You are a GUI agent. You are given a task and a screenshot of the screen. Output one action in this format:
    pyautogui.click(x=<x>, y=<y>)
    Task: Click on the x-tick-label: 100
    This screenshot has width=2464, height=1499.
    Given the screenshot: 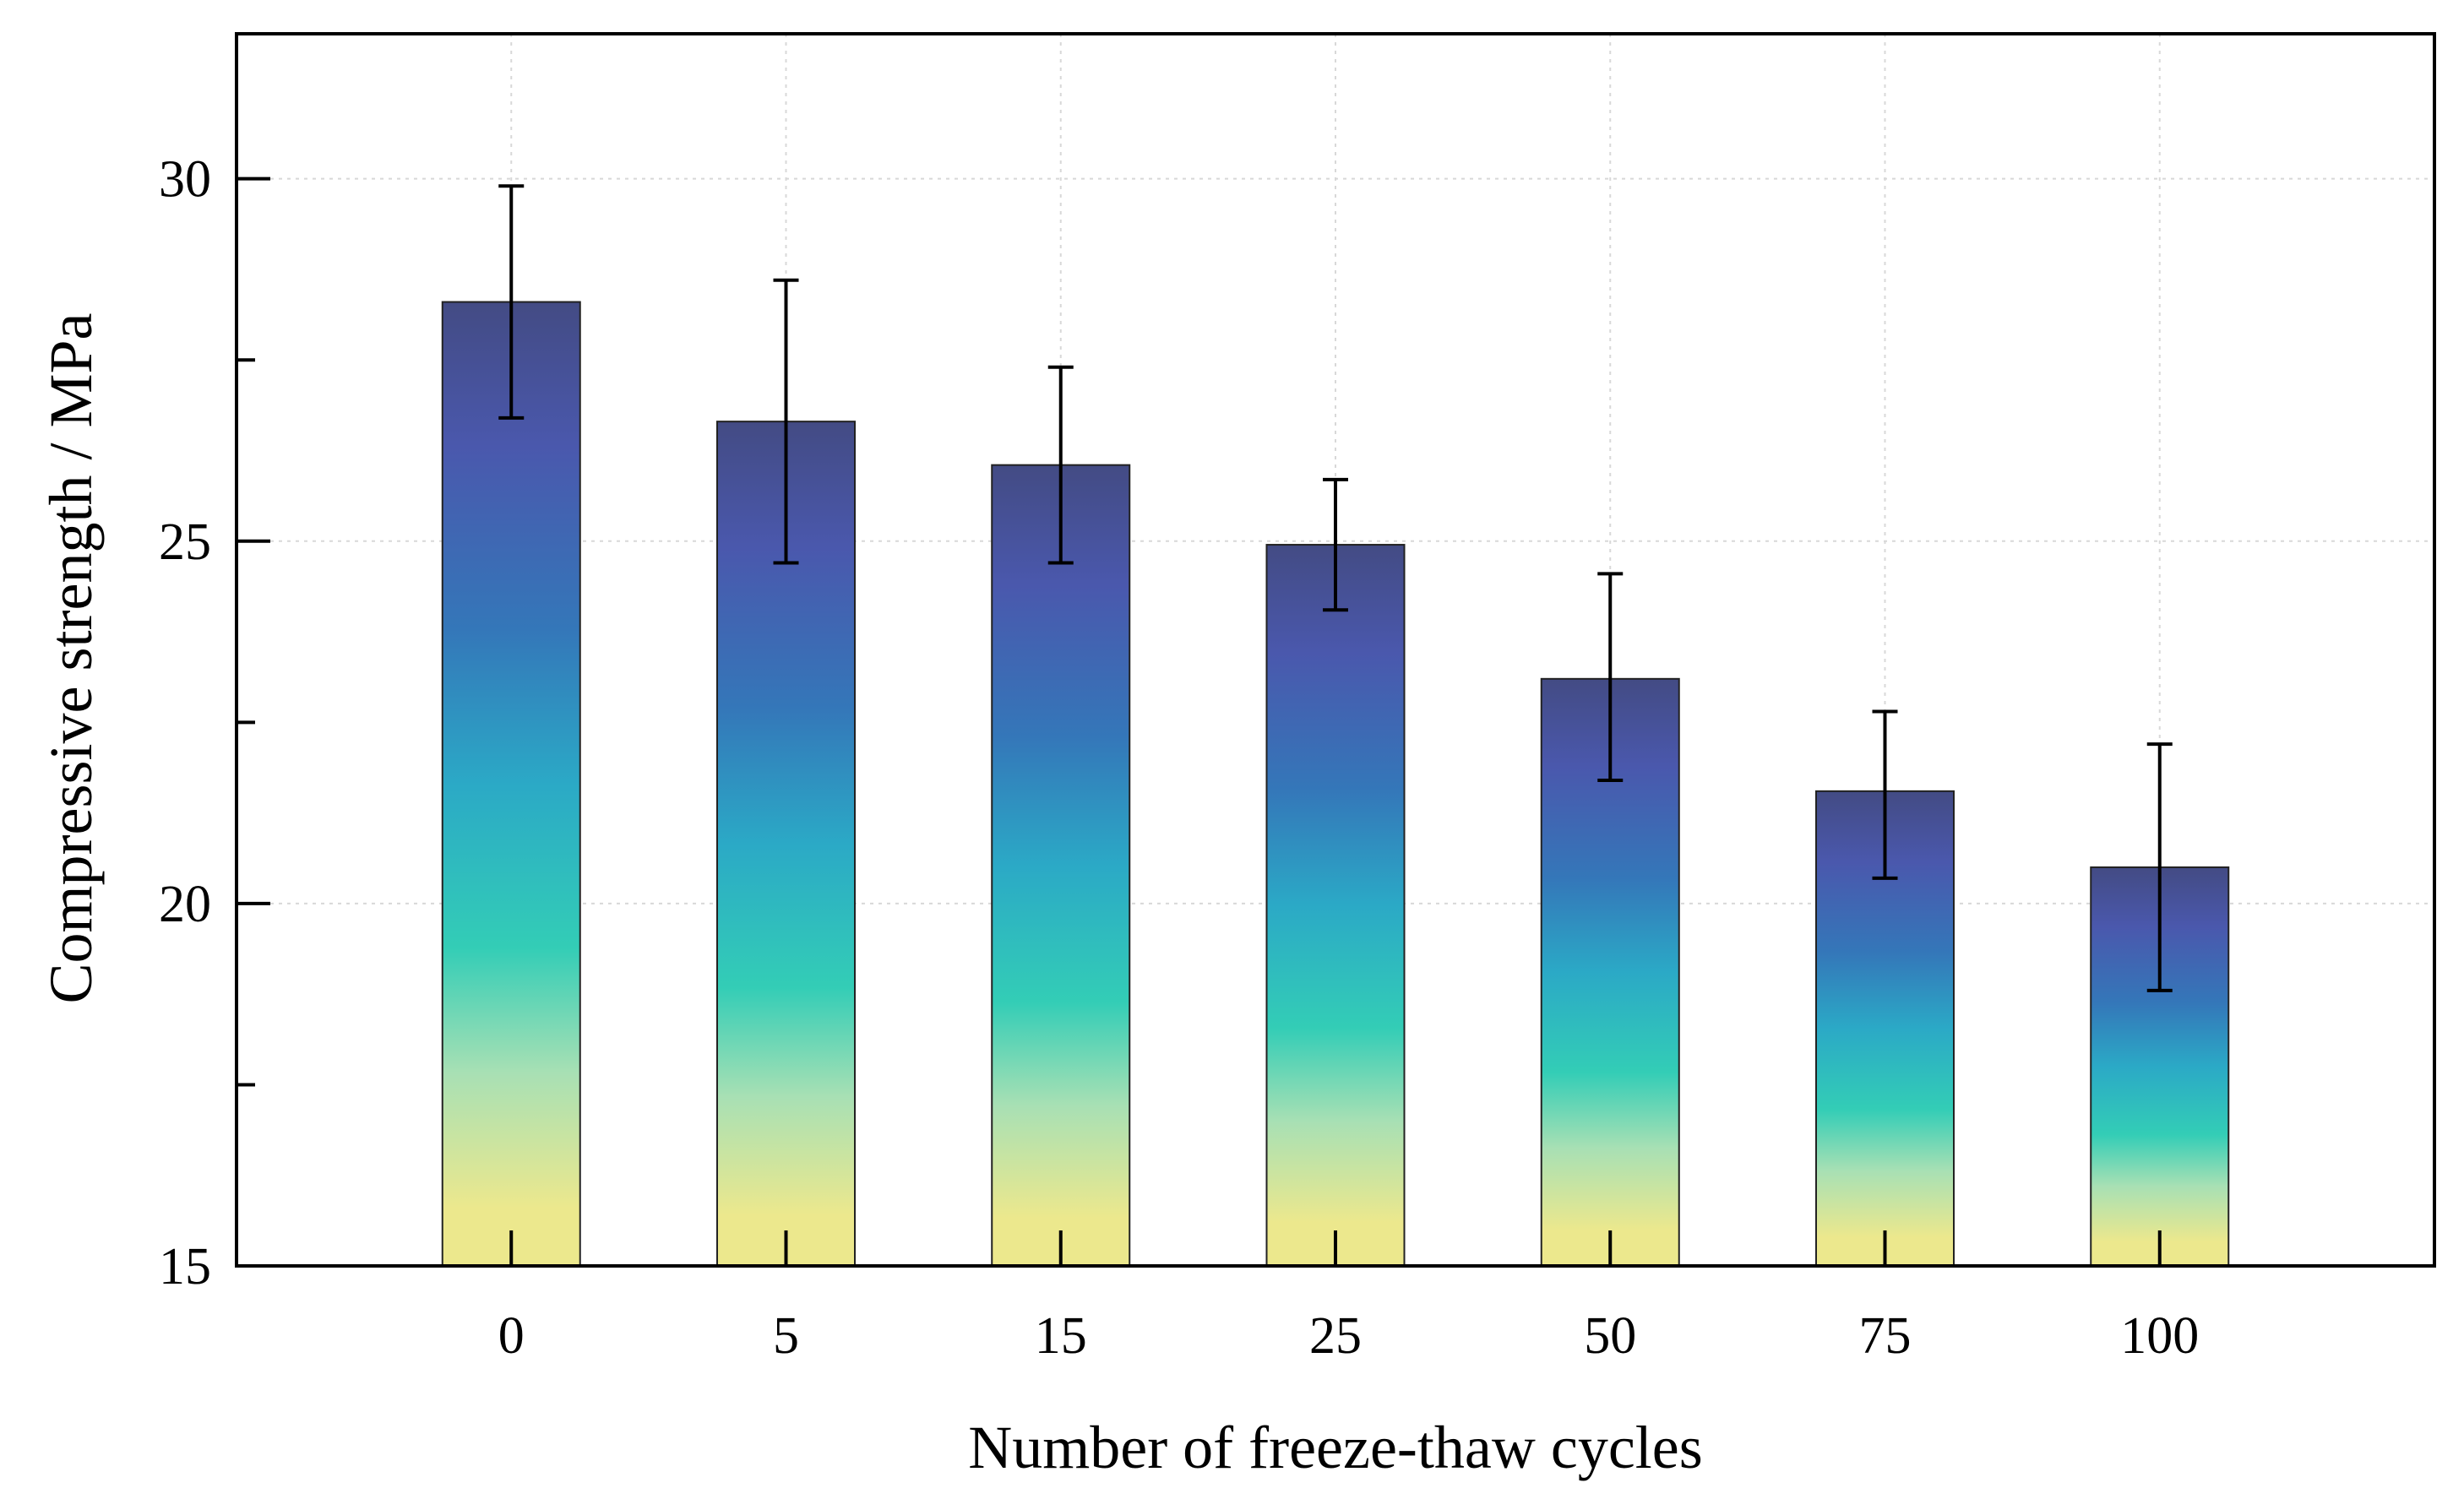 What is the action you would take?
    pyautogui.click(x=2159, y=1336)
    